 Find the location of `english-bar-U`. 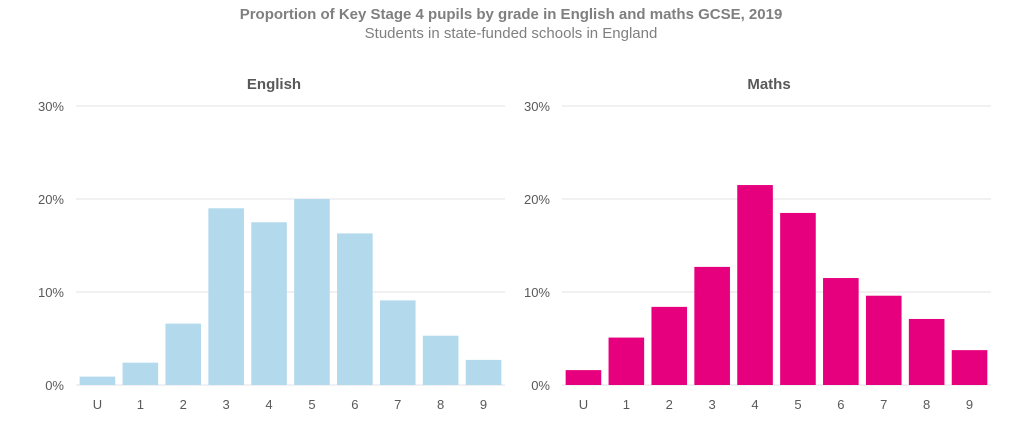

english-bar-U is located at coordinates (97, 380).